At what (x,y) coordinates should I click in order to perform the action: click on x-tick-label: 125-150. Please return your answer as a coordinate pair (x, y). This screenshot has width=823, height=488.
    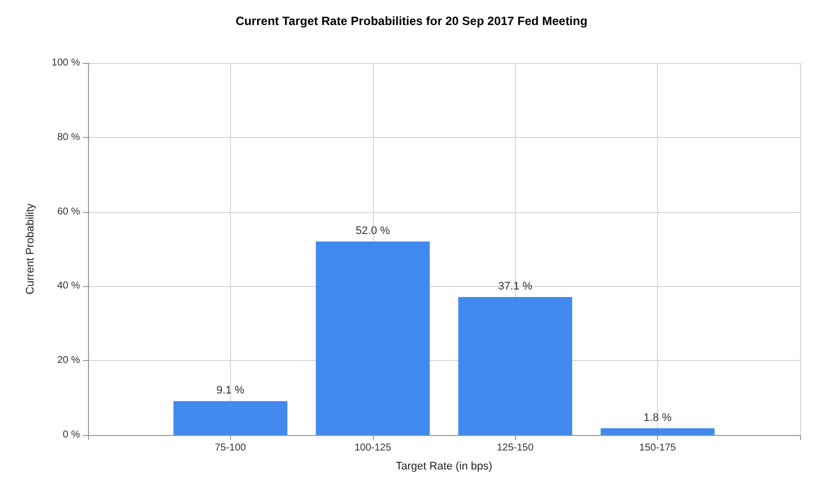
    Looking at the image, I should click on (515, 448).